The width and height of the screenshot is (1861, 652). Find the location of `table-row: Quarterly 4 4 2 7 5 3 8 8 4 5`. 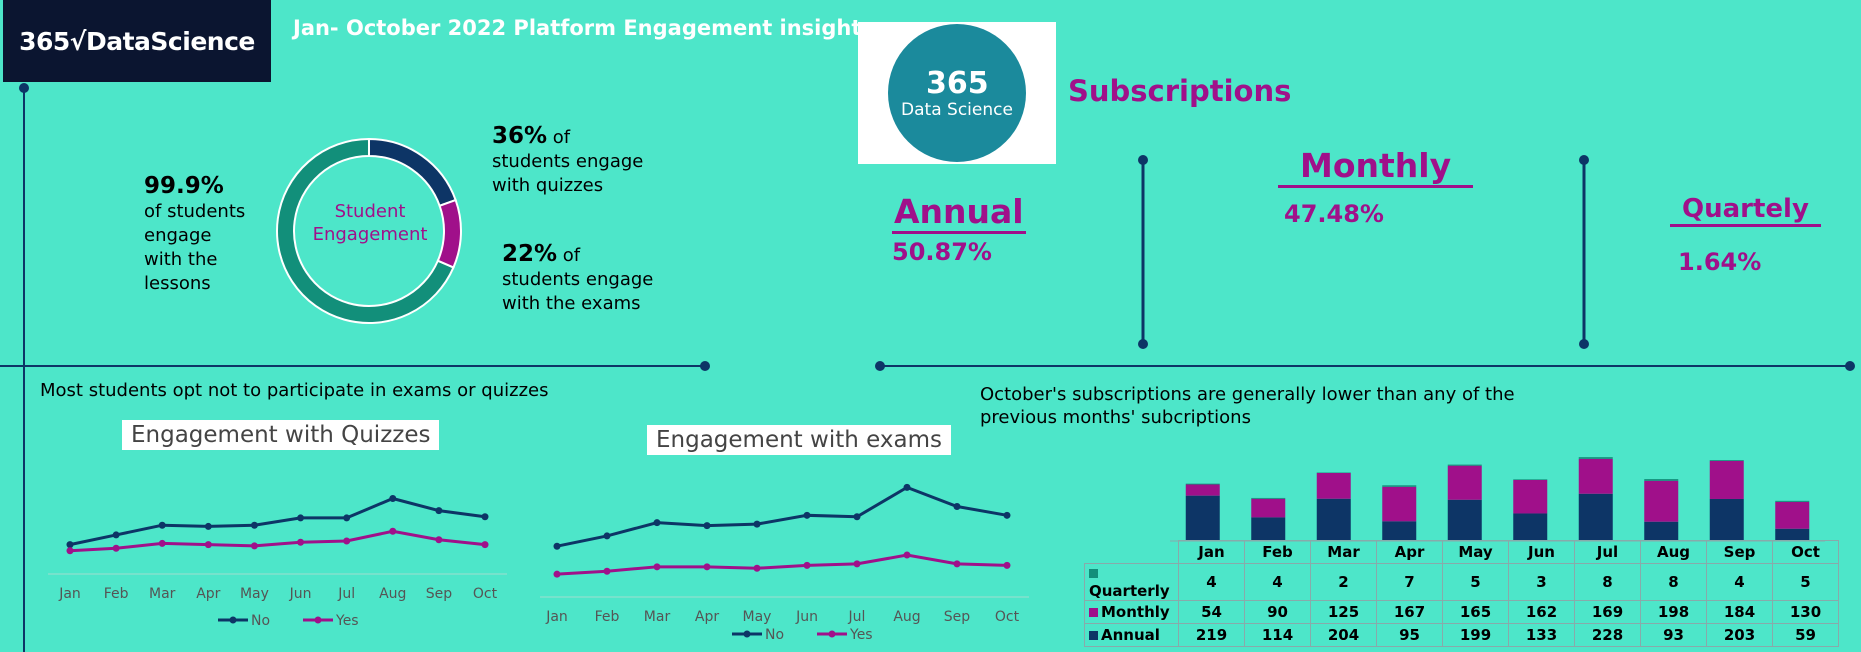

table-row: Quarterly 4 4 2 7 5 3 8 8 4 5 is located at coordinates (1461, 582).